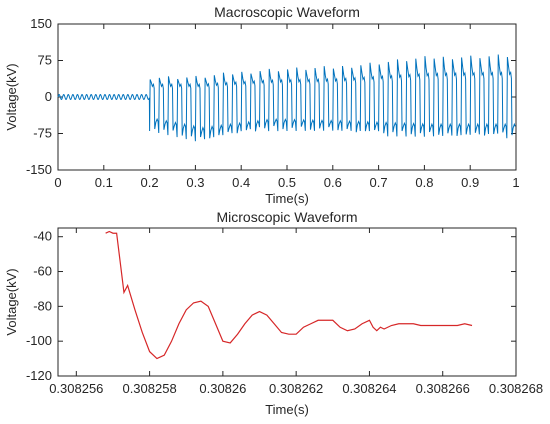  I want to click on macroscopic-y-tick-label: 0, so click(48, 96).